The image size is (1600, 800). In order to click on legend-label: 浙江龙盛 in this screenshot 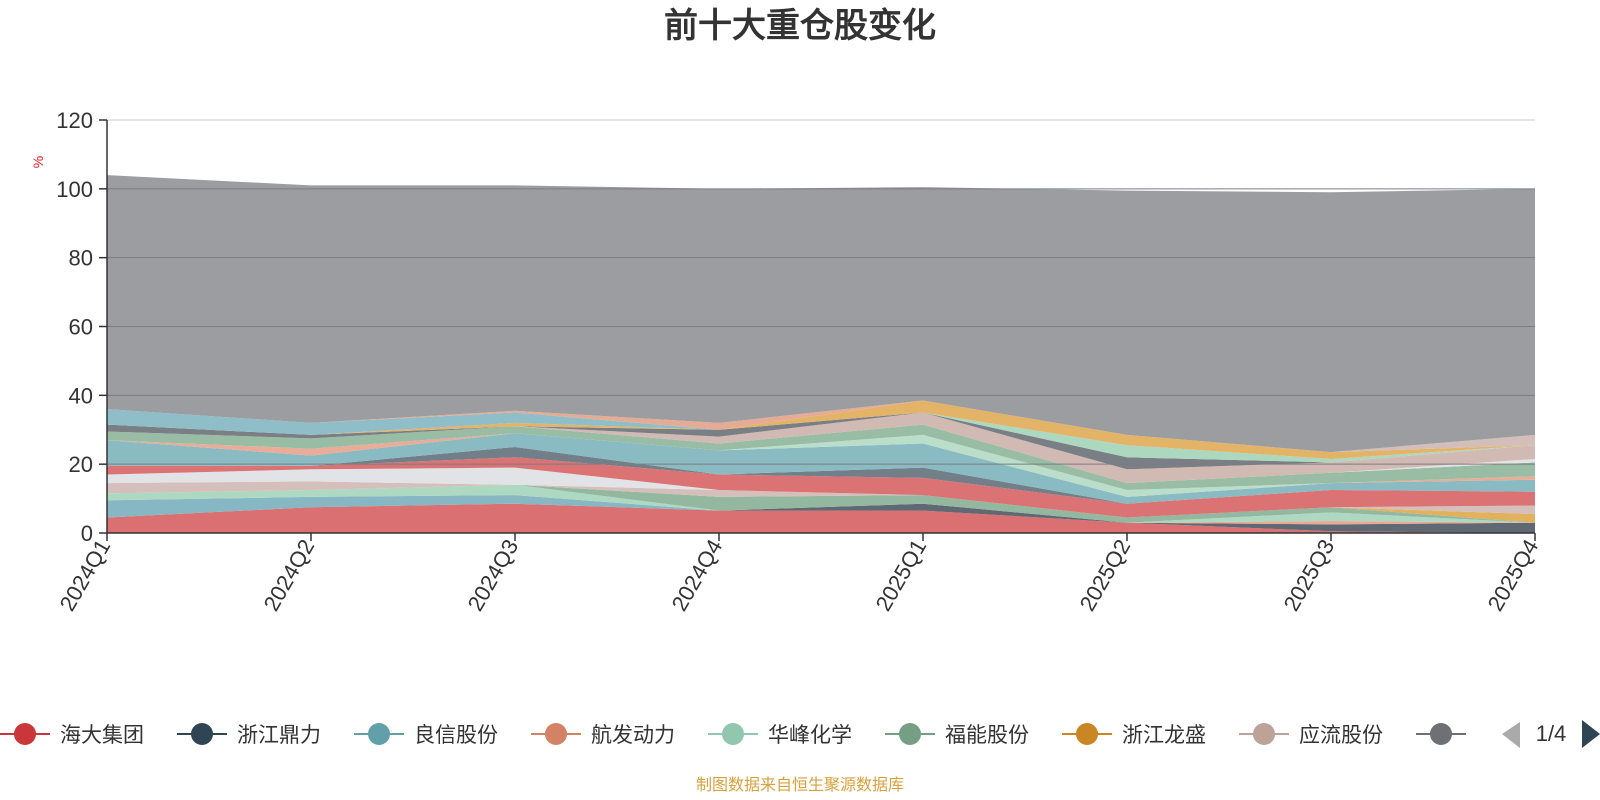, I will do `click(1164, 735)`.